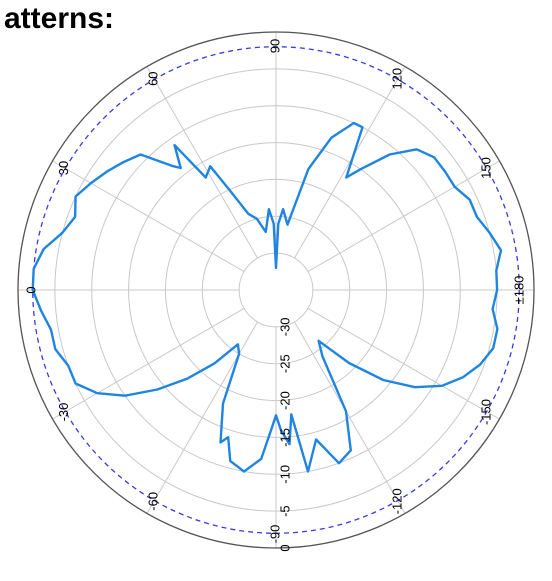 The image size is (552, 581). I want to click on angle-tick-label: 60, so click(152, 78).